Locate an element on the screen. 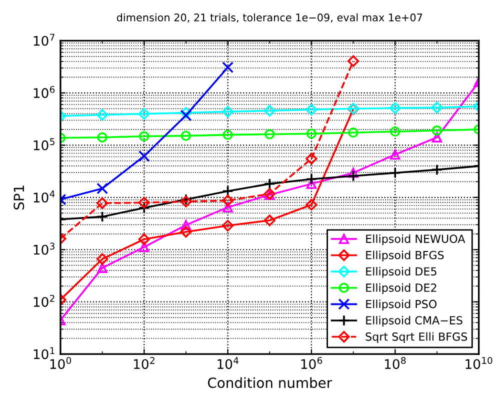 This screenshot has width=504, height=407. legend-label: Ellipsoid DE2 is located at coordinates (401, 288).